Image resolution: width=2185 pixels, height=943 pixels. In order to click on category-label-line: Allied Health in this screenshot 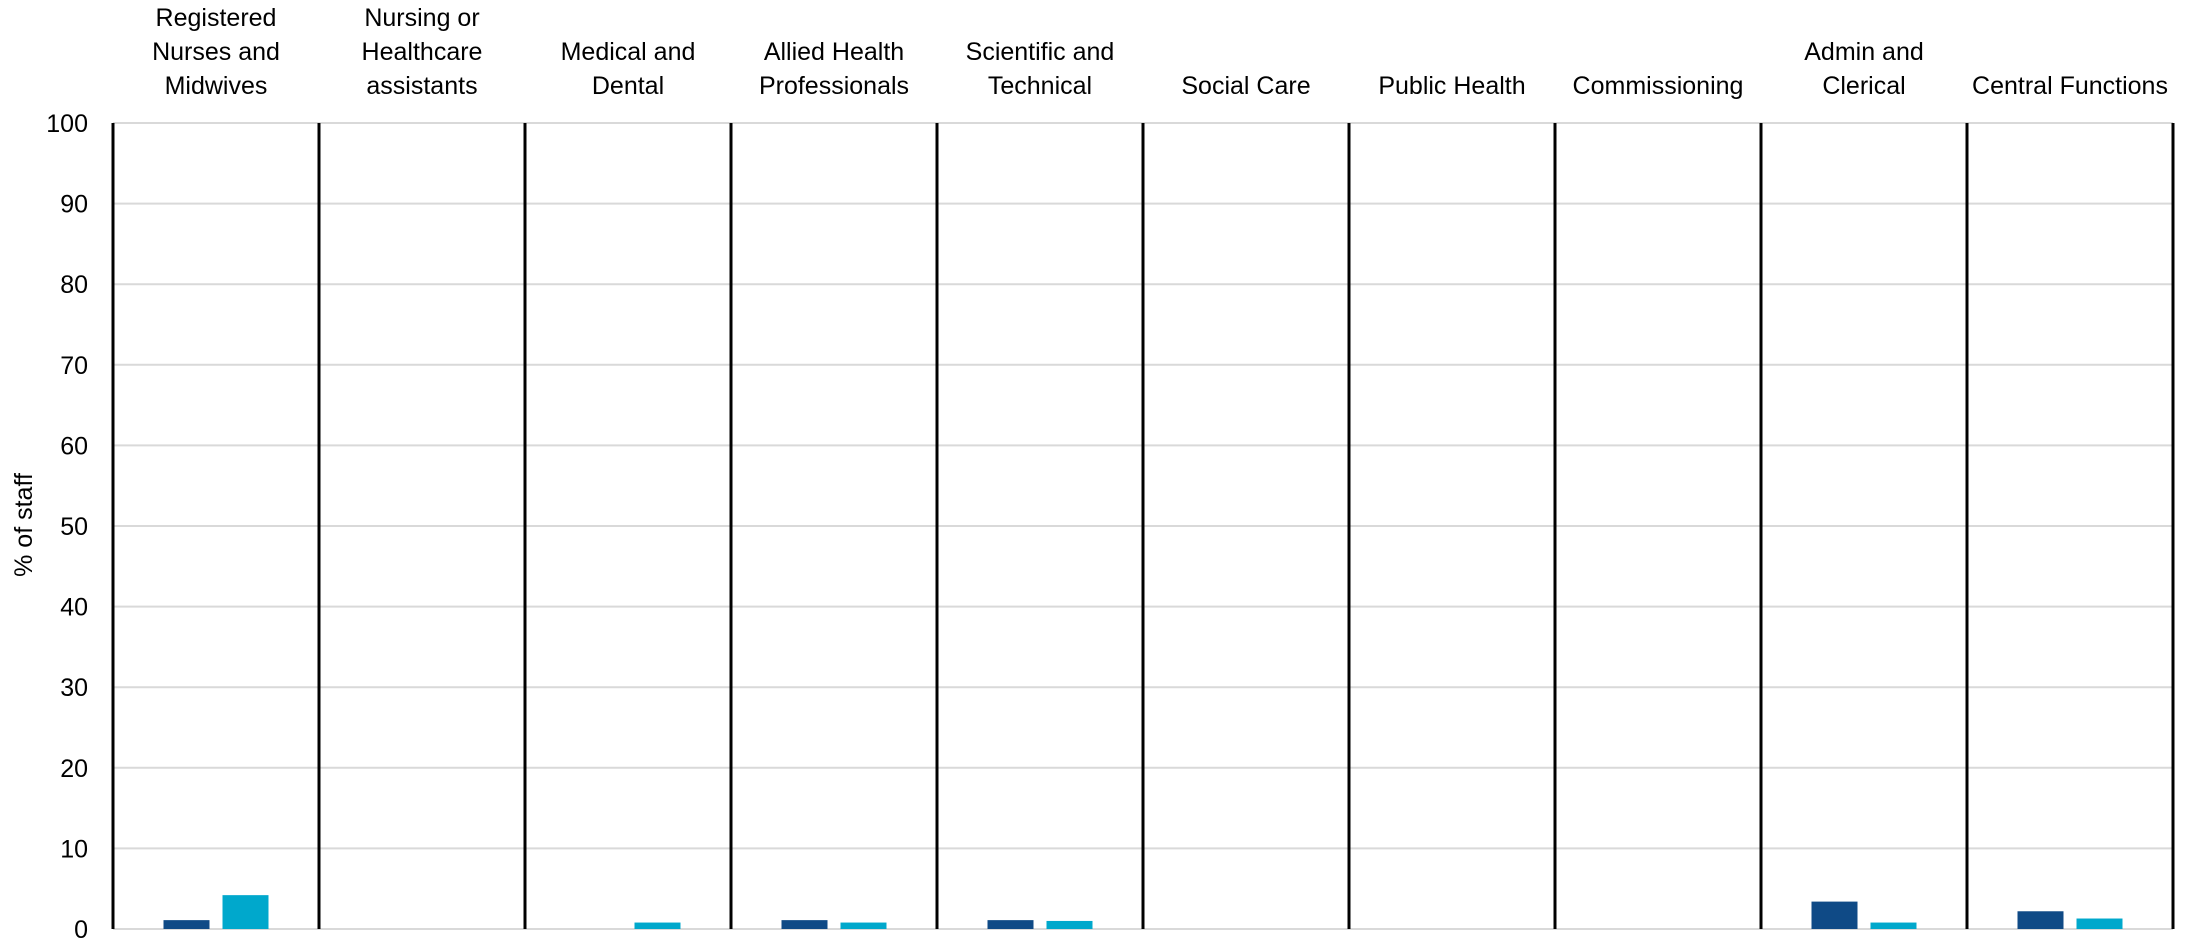, I will do `click(834, 52)`.